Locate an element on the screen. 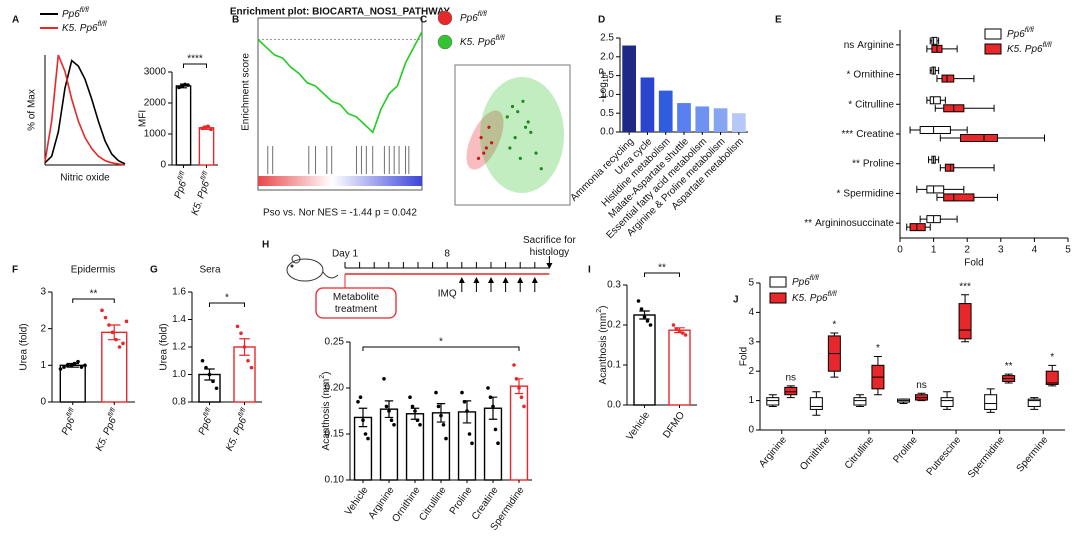 This screenshot has width=1080, height=549. x-axis-label: Fold is located at coordinates (973, 263).